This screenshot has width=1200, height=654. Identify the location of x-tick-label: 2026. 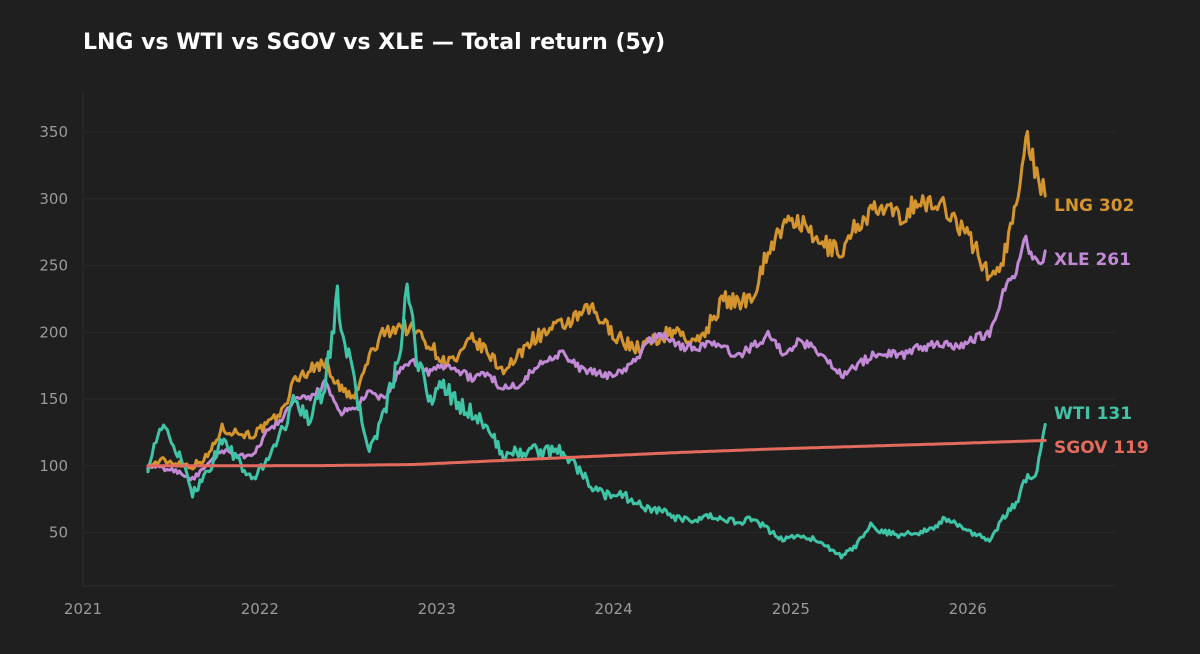
(968, 609).